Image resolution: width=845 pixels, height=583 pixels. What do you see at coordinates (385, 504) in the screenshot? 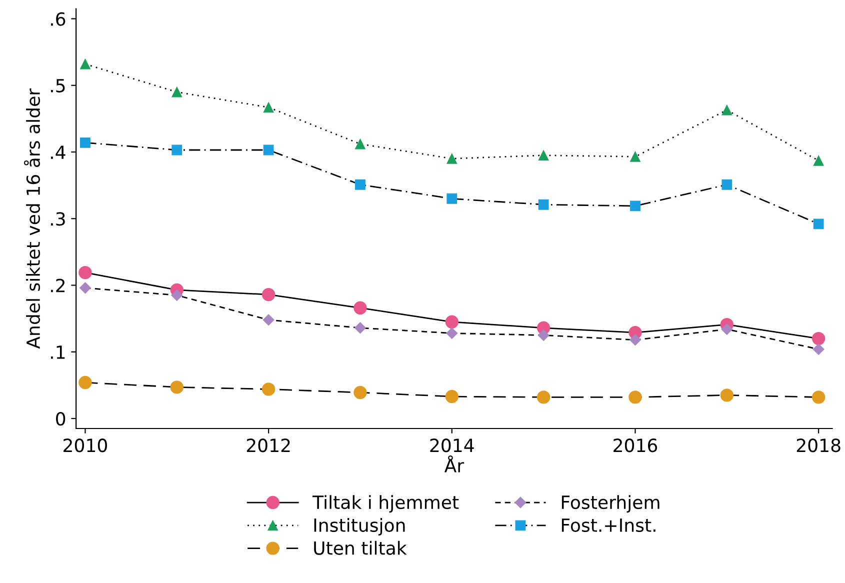
I see `legend-label: Tiltak i hjemmet` at bounding box center [385, 504].